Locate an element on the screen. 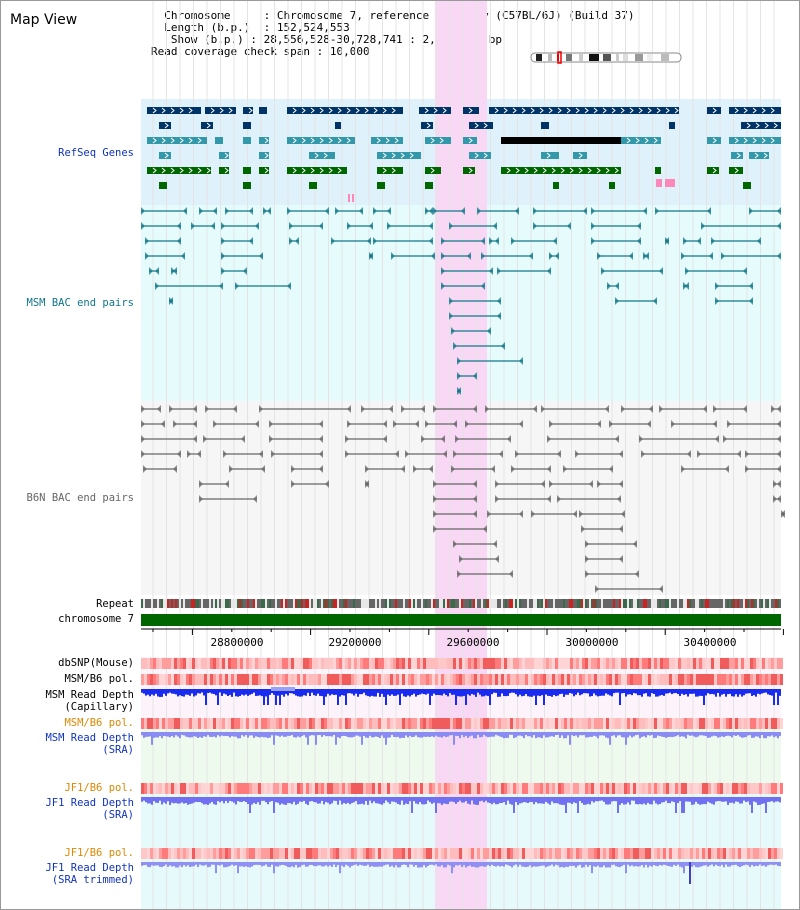  axis-tick-label: 28800000 is located at coordinates (237, 642).